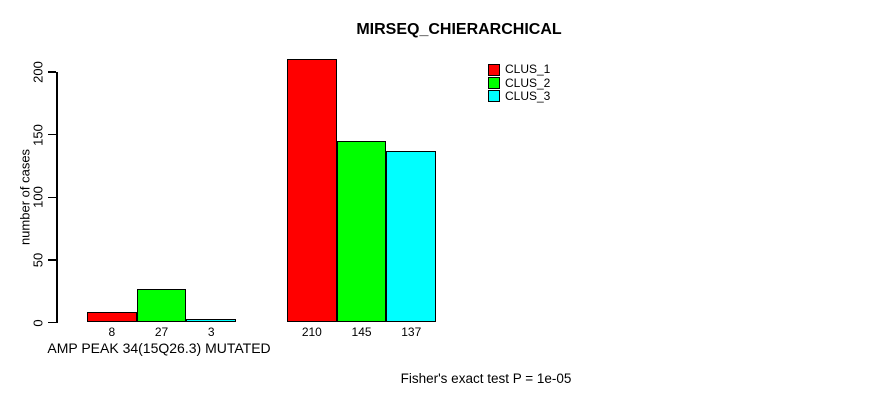 The image size is (890, 400). What do you see at coordinates (38, 260) in the screenshot?
I see `y-tick-label: 50` at bounding box center [38, 260].